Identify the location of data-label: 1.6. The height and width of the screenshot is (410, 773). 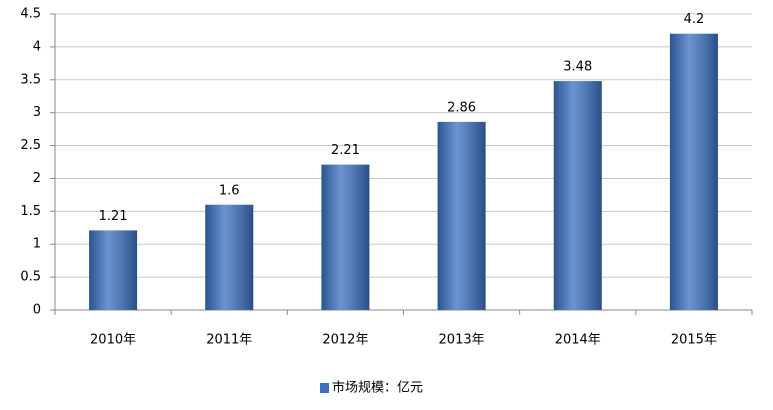
(229, 190).